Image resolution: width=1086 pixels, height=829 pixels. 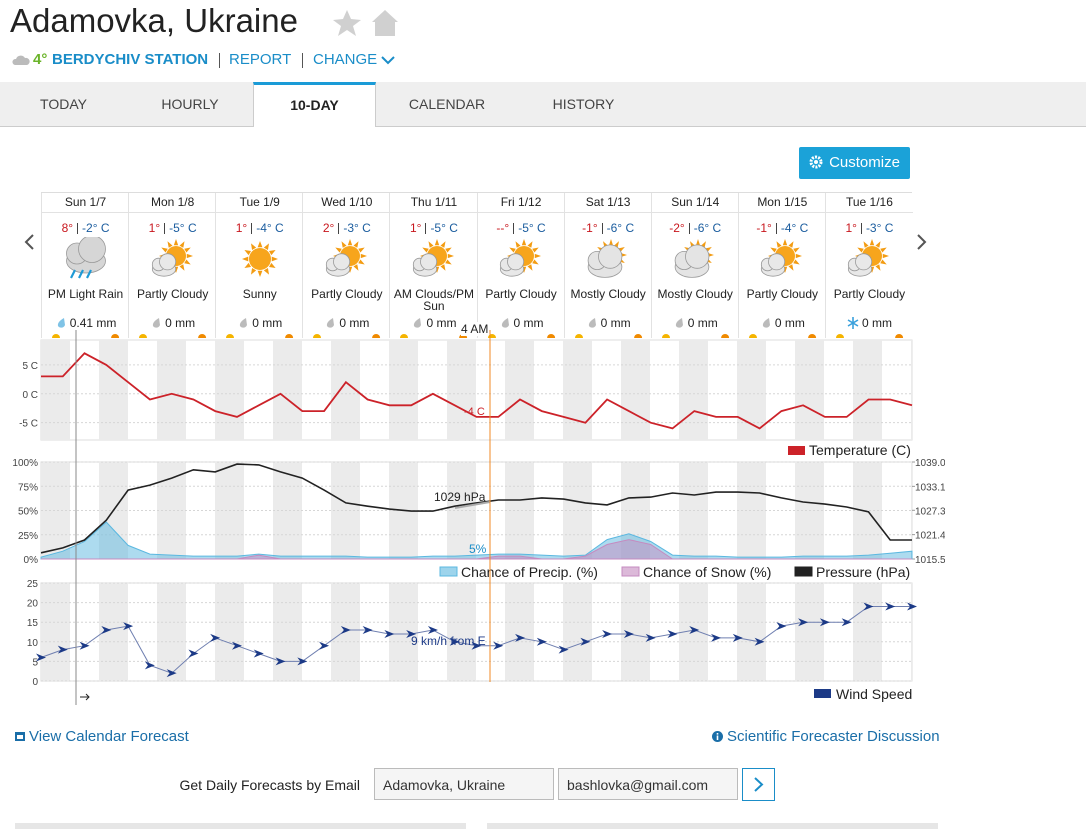 What do you see at coordinates (172, 228) in the screenshot?
I see `day-temperatures: 1° -5° C` at bounding box center [172, 228].